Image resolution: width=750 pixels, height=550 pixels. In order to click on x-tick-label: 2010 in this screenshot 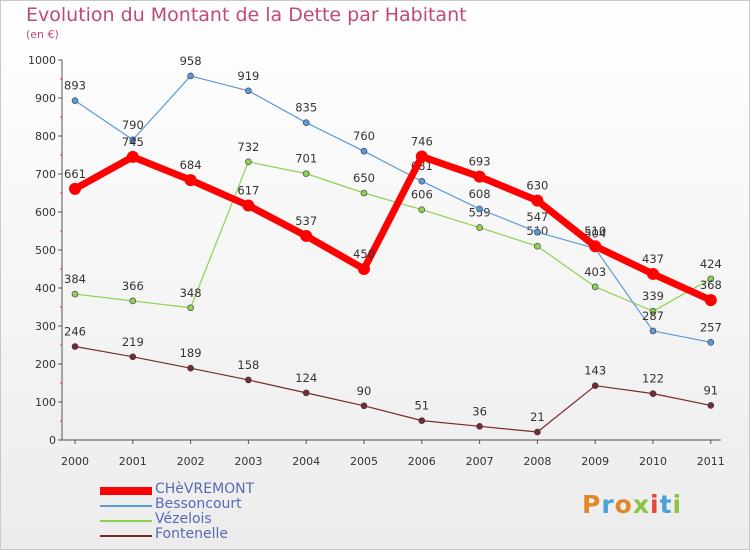, I will do `click(653, 461)`.